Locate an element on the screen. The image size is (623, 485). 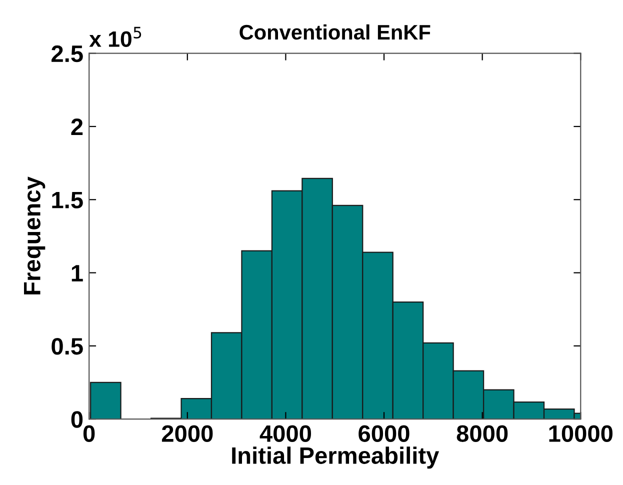
text: x 10$^{5}$ is located at coordinates (115, 36).